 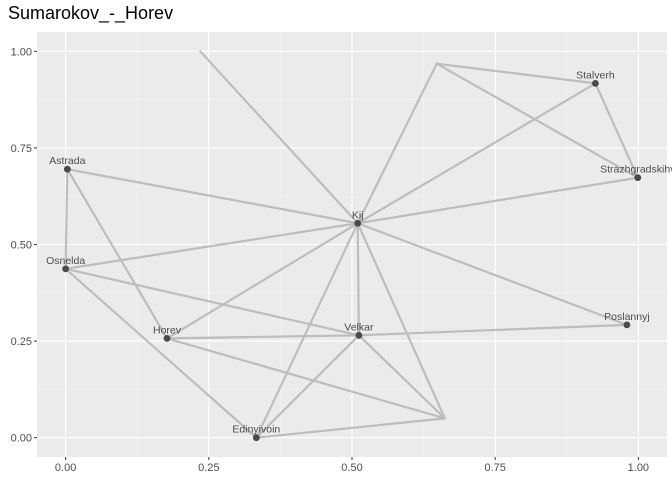 I want to click on node-label: Horev, so click(x=167, y=330).